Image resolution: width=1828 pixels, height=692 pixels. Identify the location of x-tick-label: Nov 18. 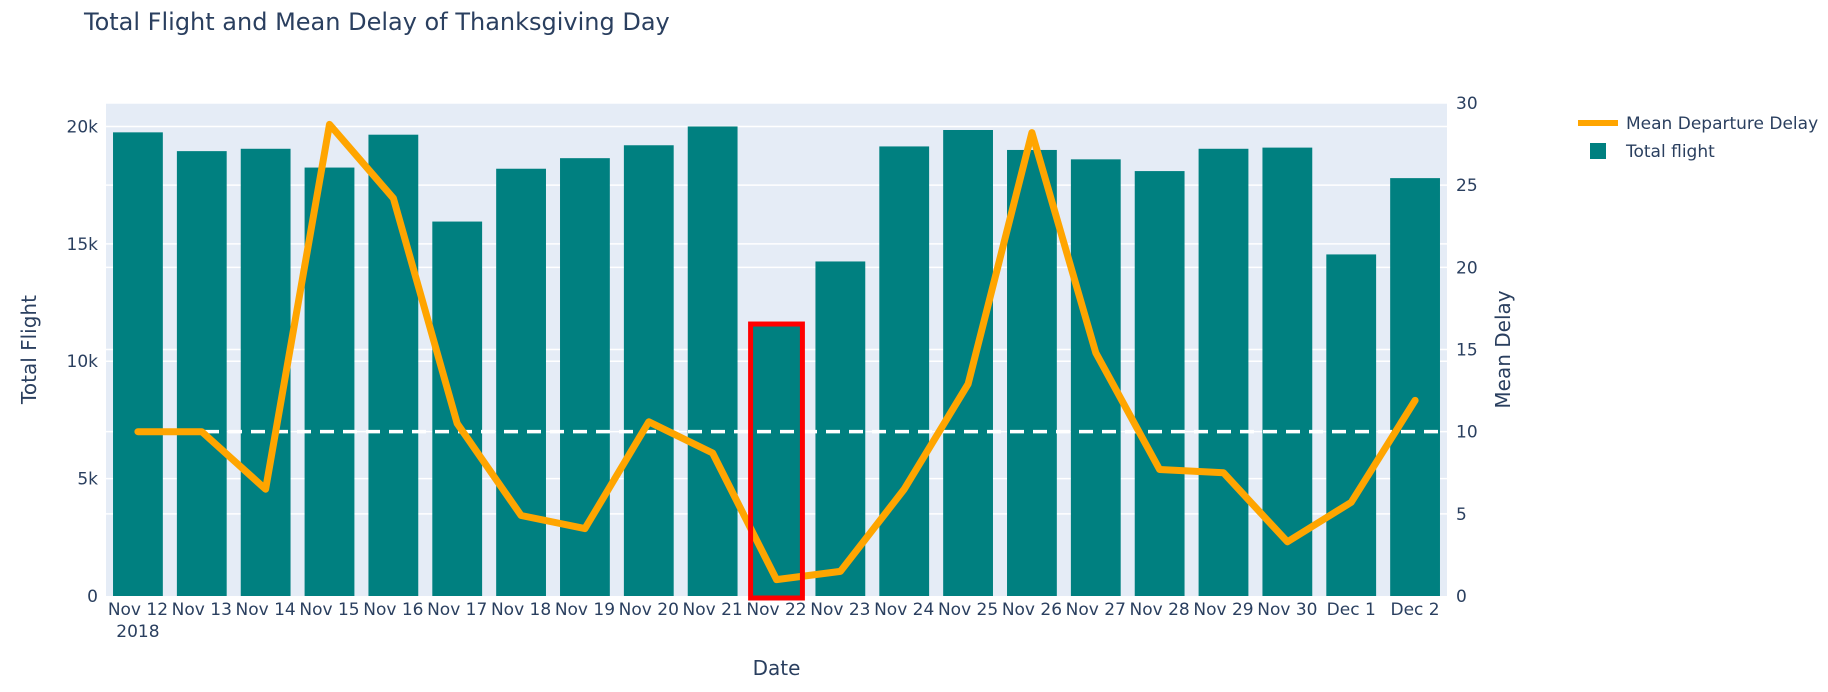
(521, 610).